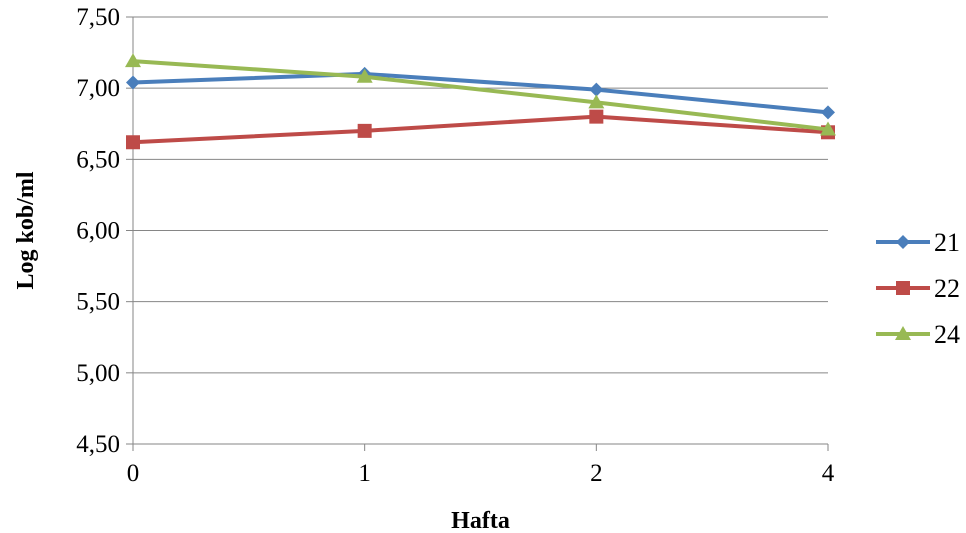 This screenshot has width=966, height=533. What do you see at coordinates (98, 88) in the screenshot?
I see `y-tick-label: 7,00` at bounding box center [98, 88].